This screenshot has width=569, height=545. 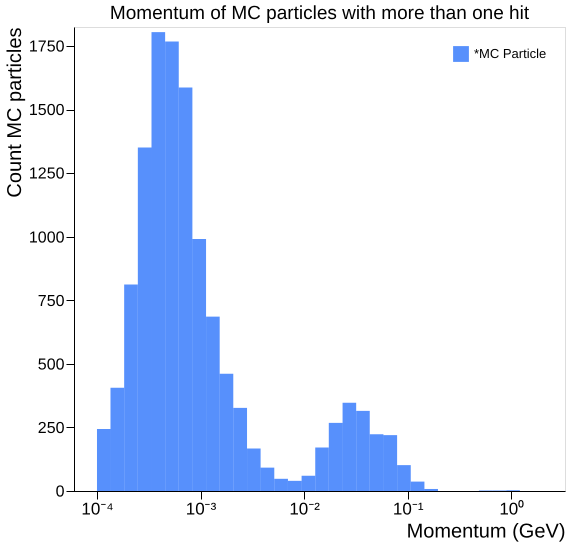 What do you see at coordinates (97, 509) in the screenshot?
I see `x-tick-label: 10⁻⁴` at bounding box center [97, 509].